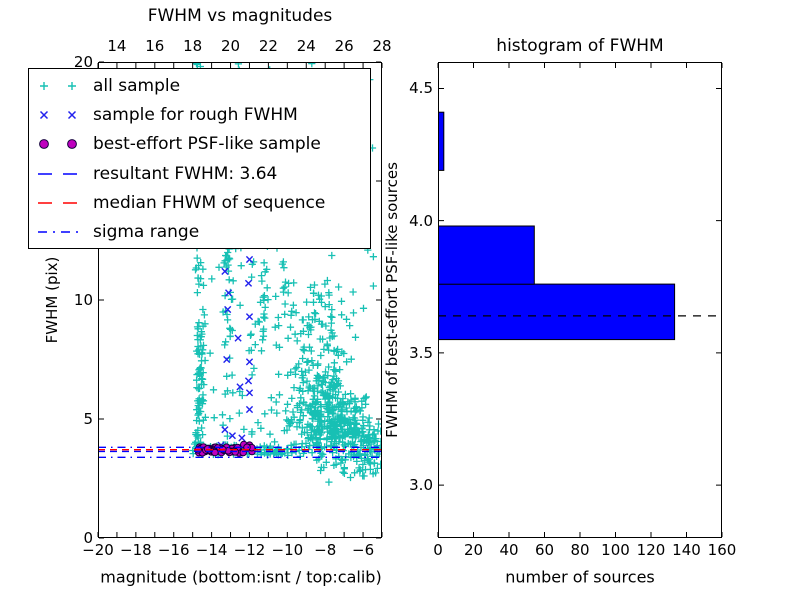 The image size is (800, 600). I want to click on left-top-tick-16: 16, so click(155, 46).